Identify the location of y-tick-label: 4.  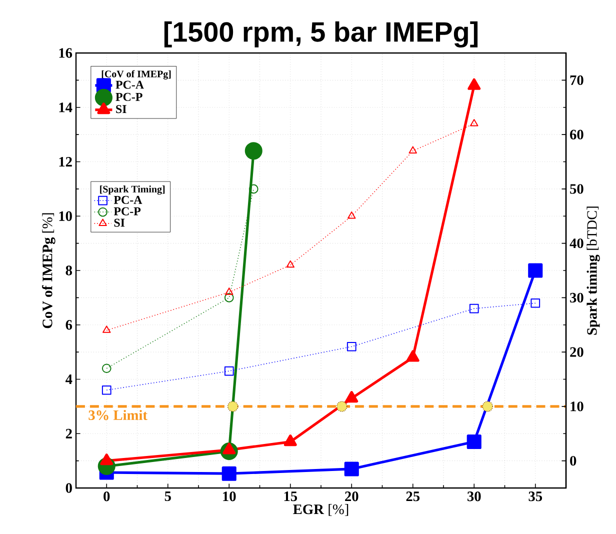
(69, 379).